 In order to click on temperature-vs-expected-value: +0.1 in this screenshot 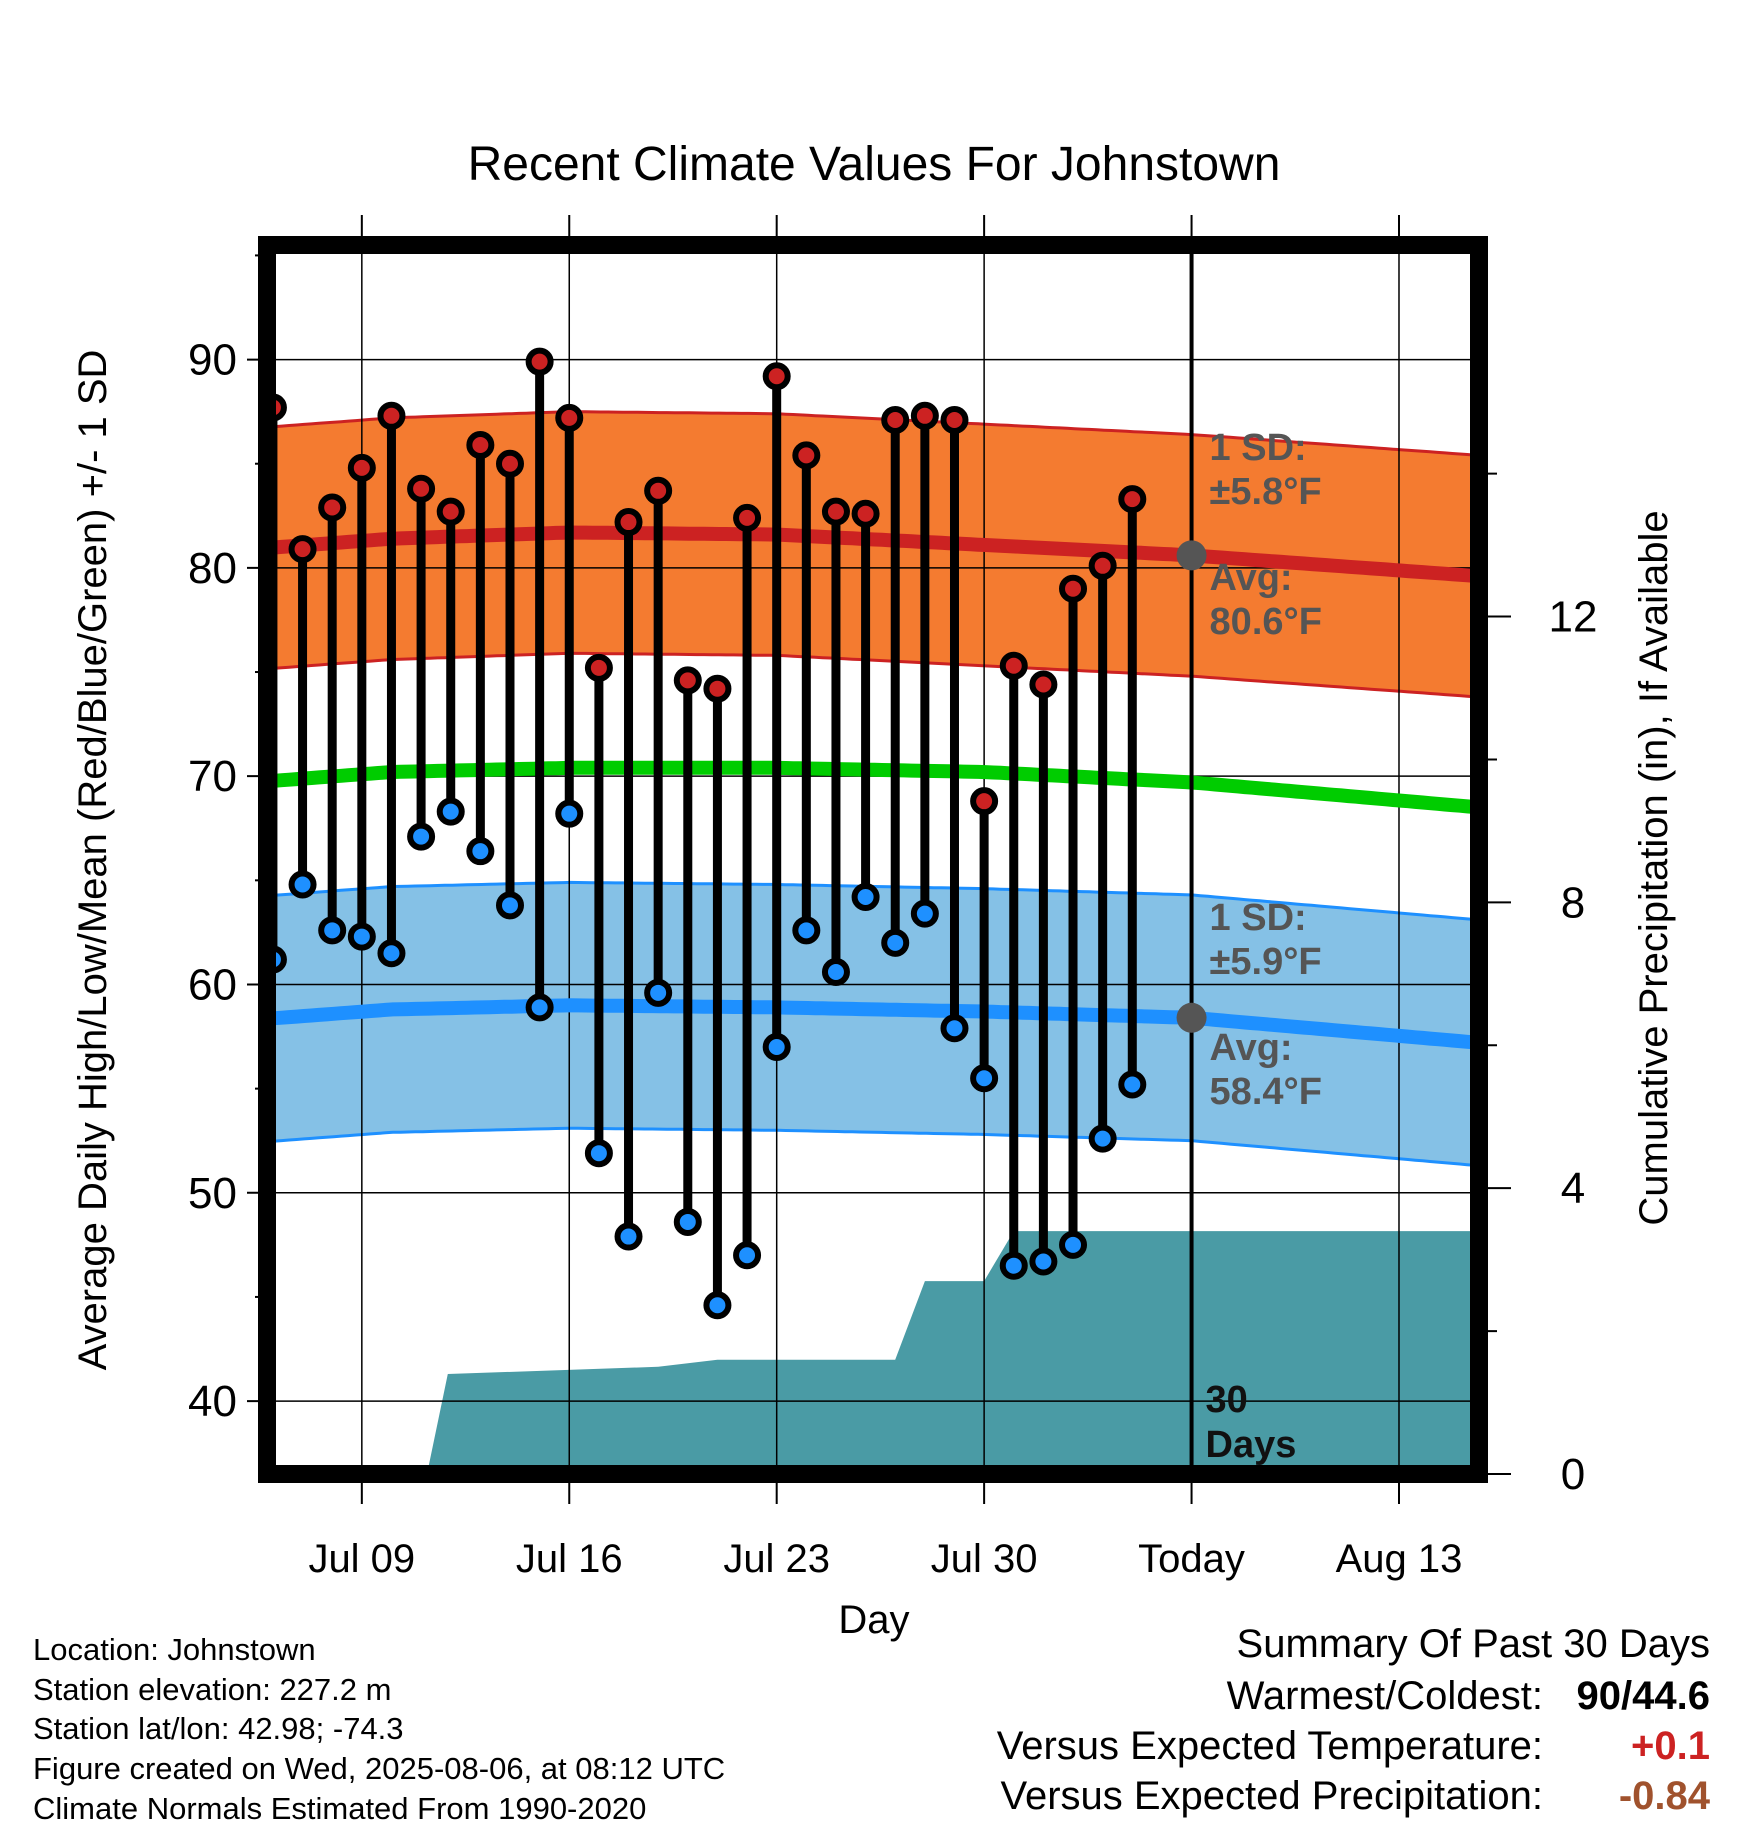, I will do `click(1670, 1746)`.